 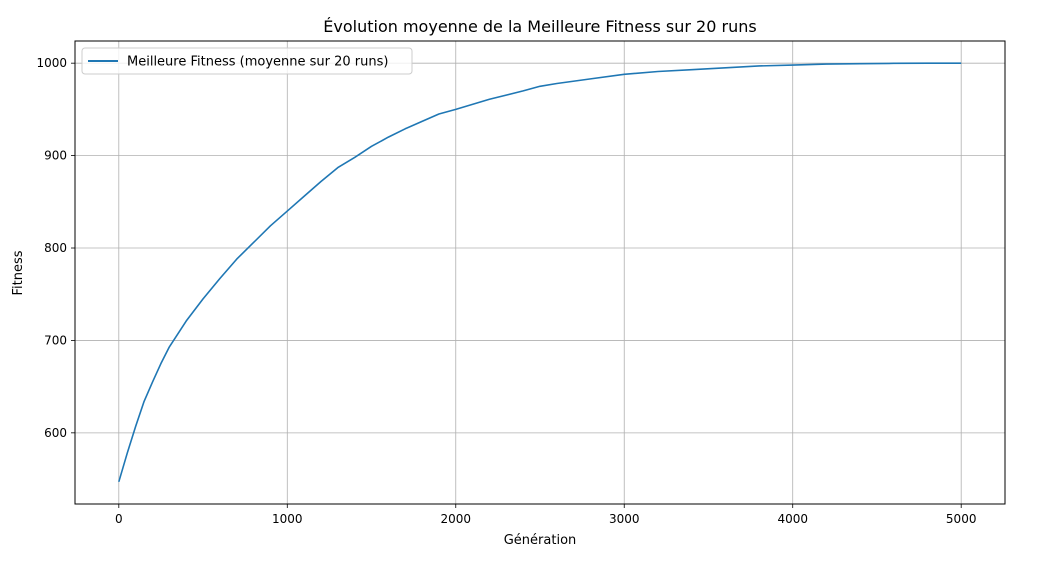 What do you see at coordinates (961, 519) in the screenshot?
I see `x-tick-label: 5000` at bounding box center [961, 519].